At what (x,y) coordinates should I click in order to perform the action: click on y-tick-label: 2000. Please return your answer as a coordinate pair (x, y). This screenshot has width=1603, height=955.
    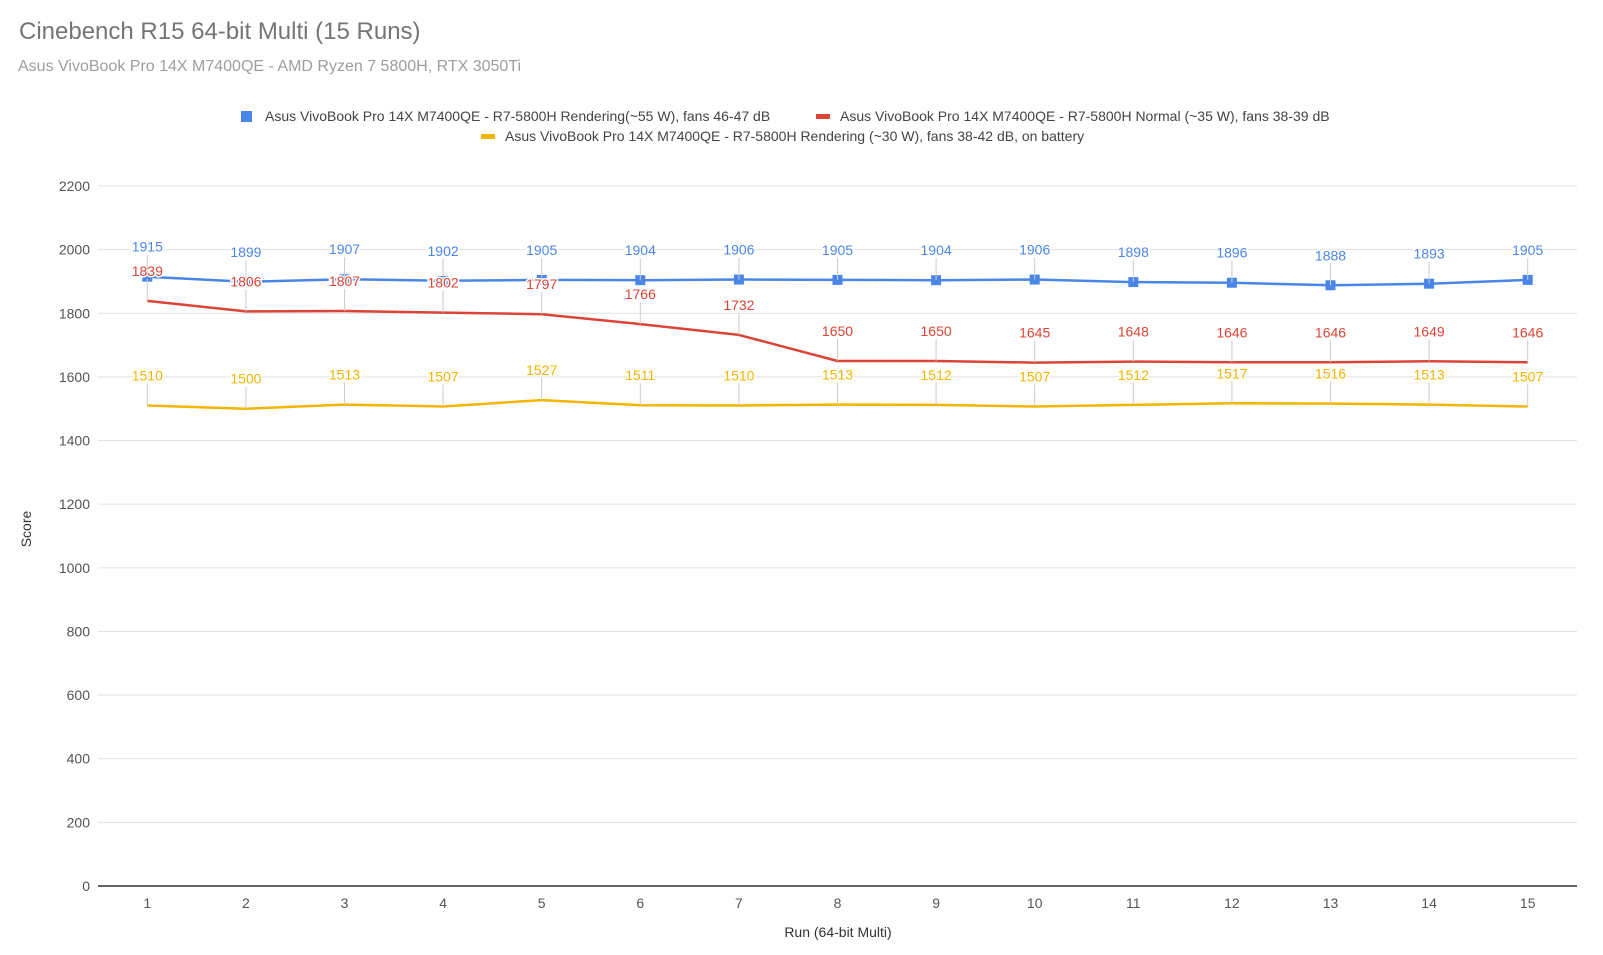
    Looking at the image, I should click on (74, 250).